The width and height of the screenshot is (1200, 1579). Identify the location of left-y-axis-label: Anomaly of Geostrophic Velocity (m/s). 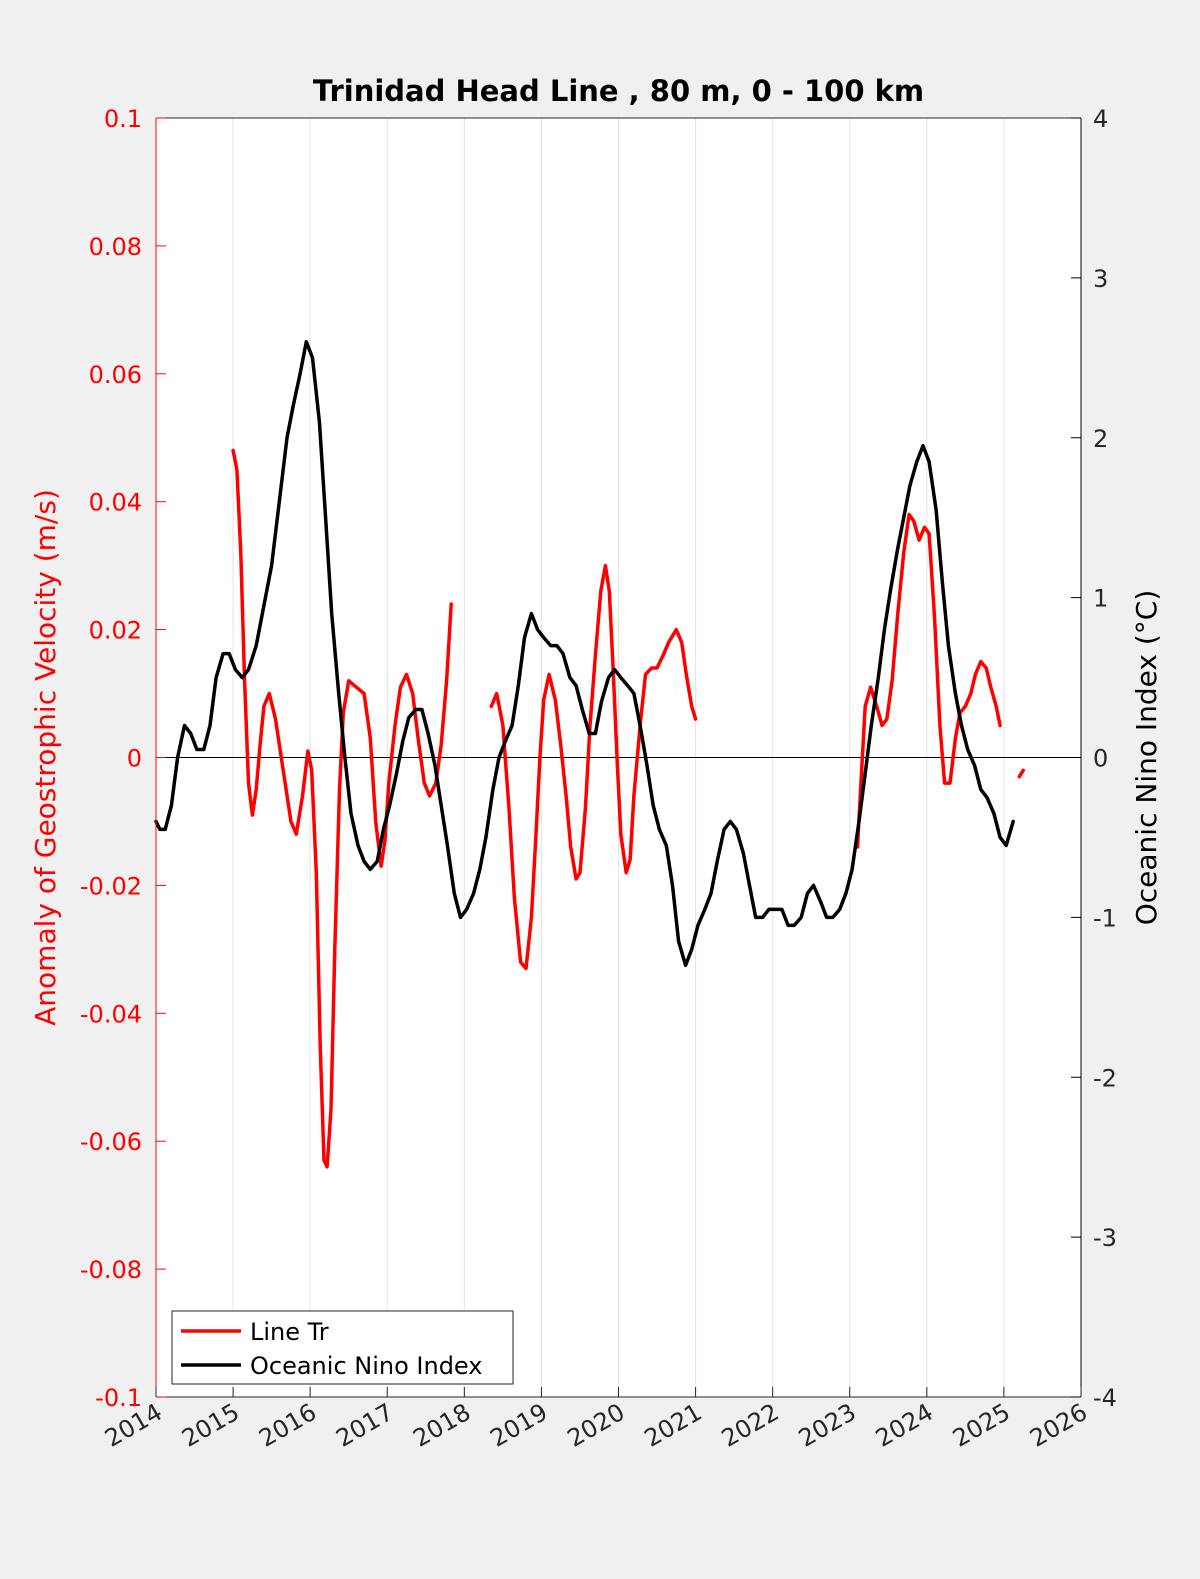
(45, 757).